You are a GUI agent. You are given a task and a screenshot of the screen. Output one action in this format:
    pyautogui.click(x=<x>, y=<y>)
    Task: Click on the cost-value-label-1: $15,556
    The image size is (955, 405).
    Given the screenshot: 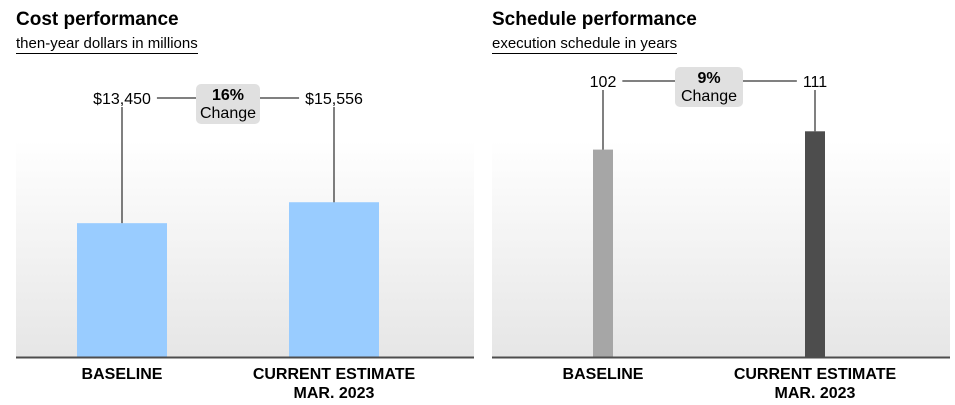 What is the action you would take?
    pyautogui.click(x=334, y=99)
    